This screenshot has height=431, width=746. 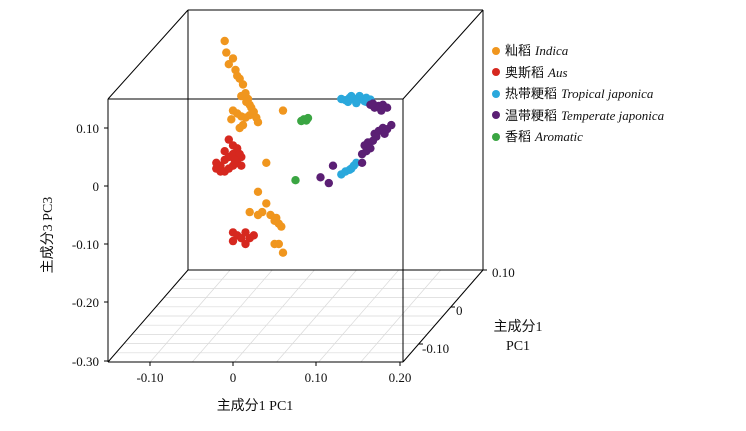 I want to click on data-points, so click(x=304, y=146).